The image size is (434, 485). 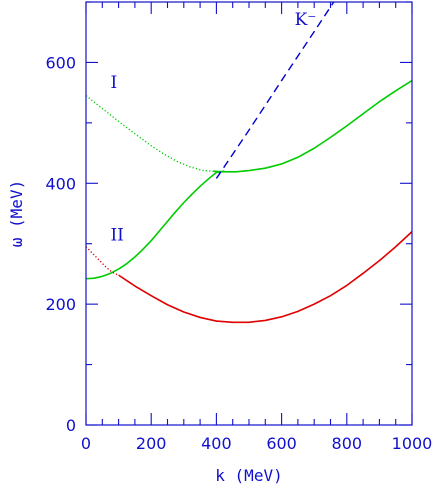 What do you see at coordinates (86, 443) in the screenshot?
I see `x-tick-label: 0` at bounding box center [86, 443].